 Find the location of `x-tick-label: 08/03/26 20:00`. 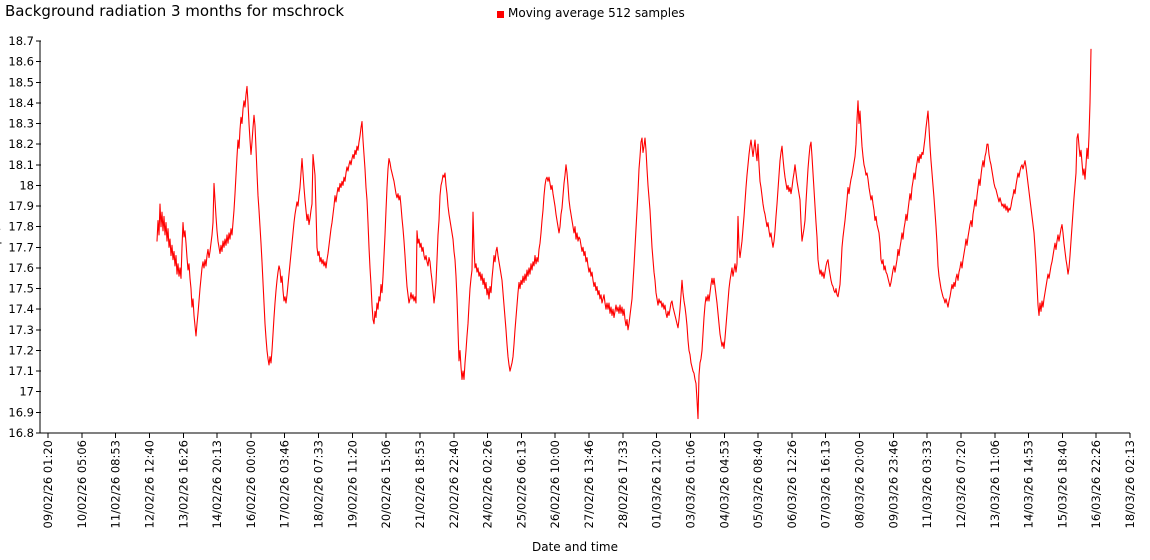

x-tick-label: 08/03/26 20:00 is located at coordinates (860, 484).